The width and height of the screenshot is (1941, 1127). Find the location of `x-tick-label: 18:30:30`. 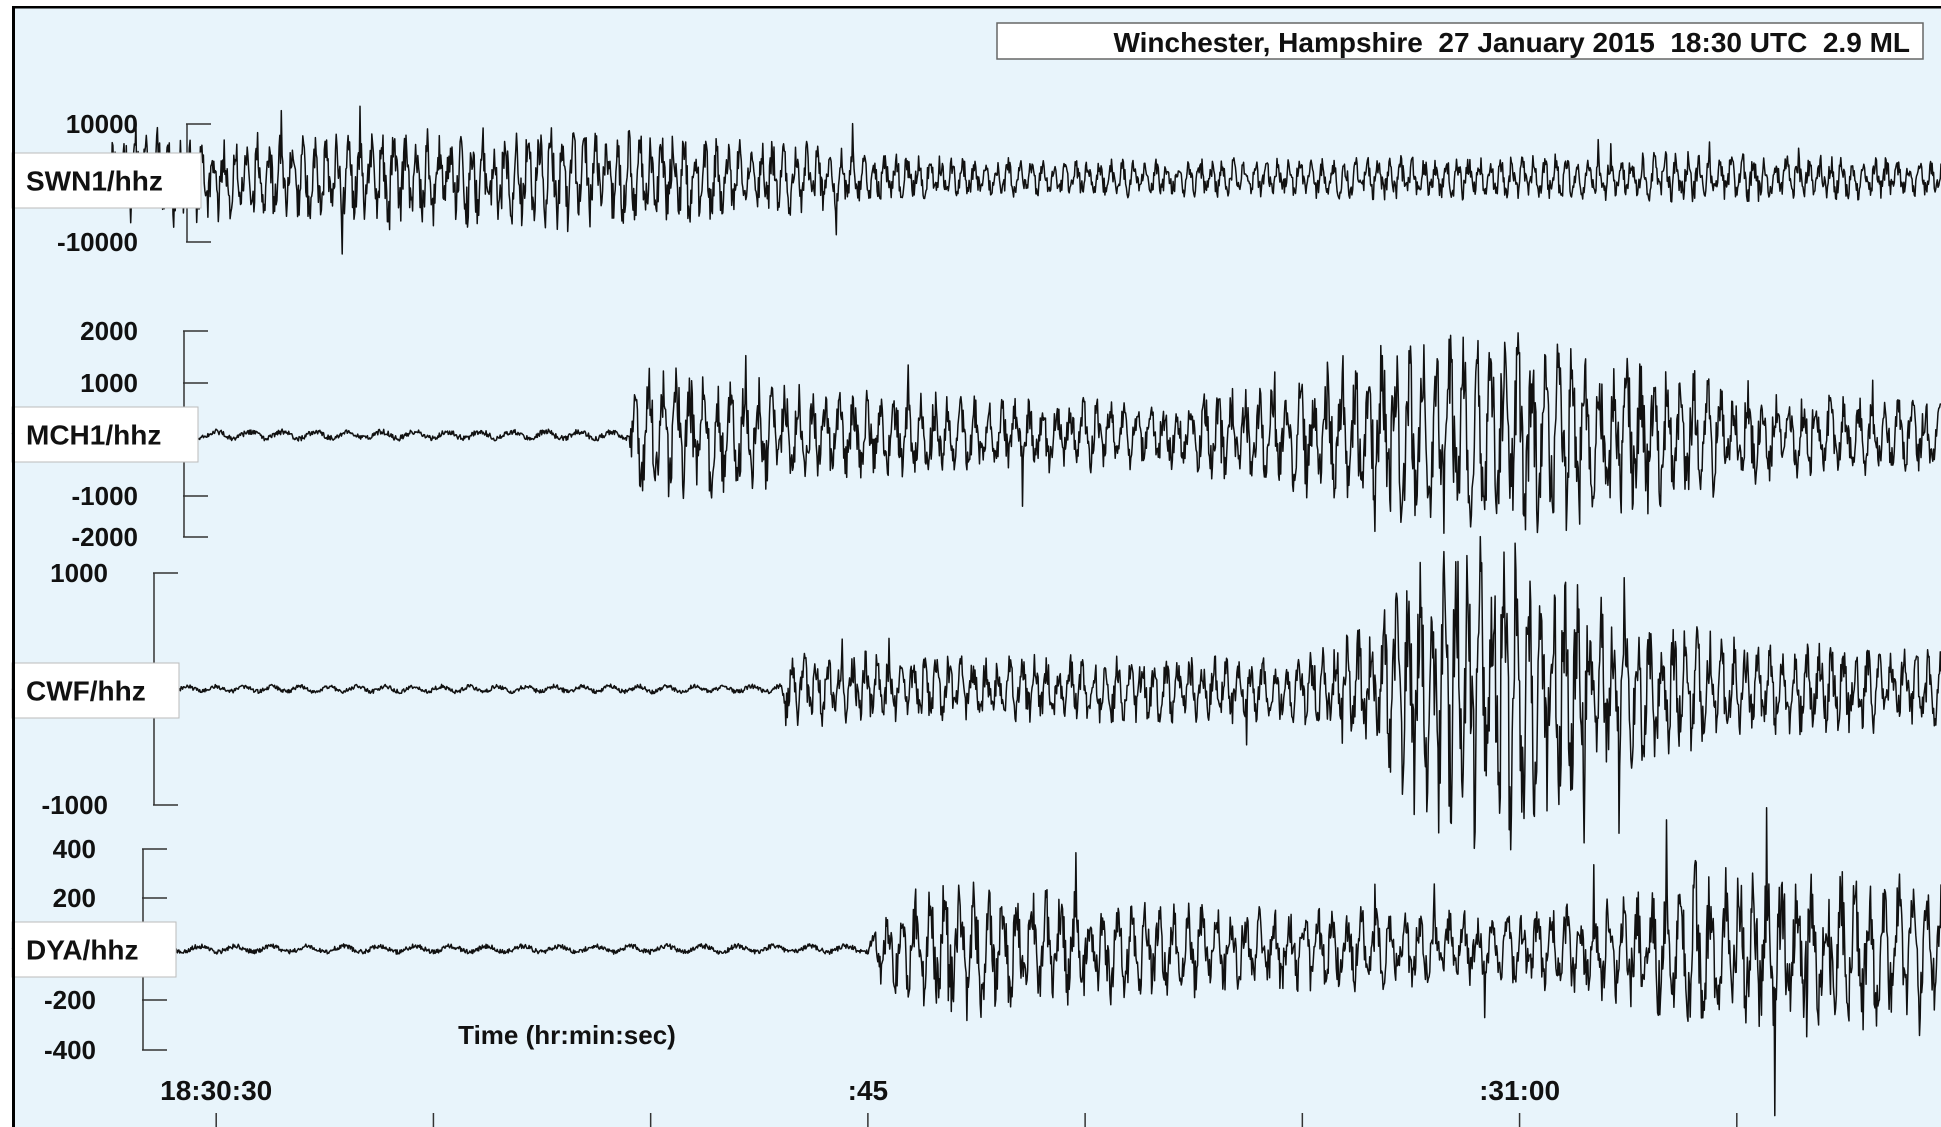

x-tick-label: 18:30:30 is located at coordinates (216, 1090).